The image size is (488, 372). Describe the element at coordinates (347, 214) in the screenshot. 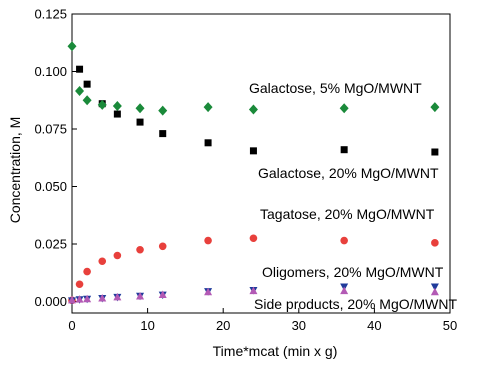

I see `annotation-tagatose-20: Tagatose, 20% MgO/MWNT` at that location.